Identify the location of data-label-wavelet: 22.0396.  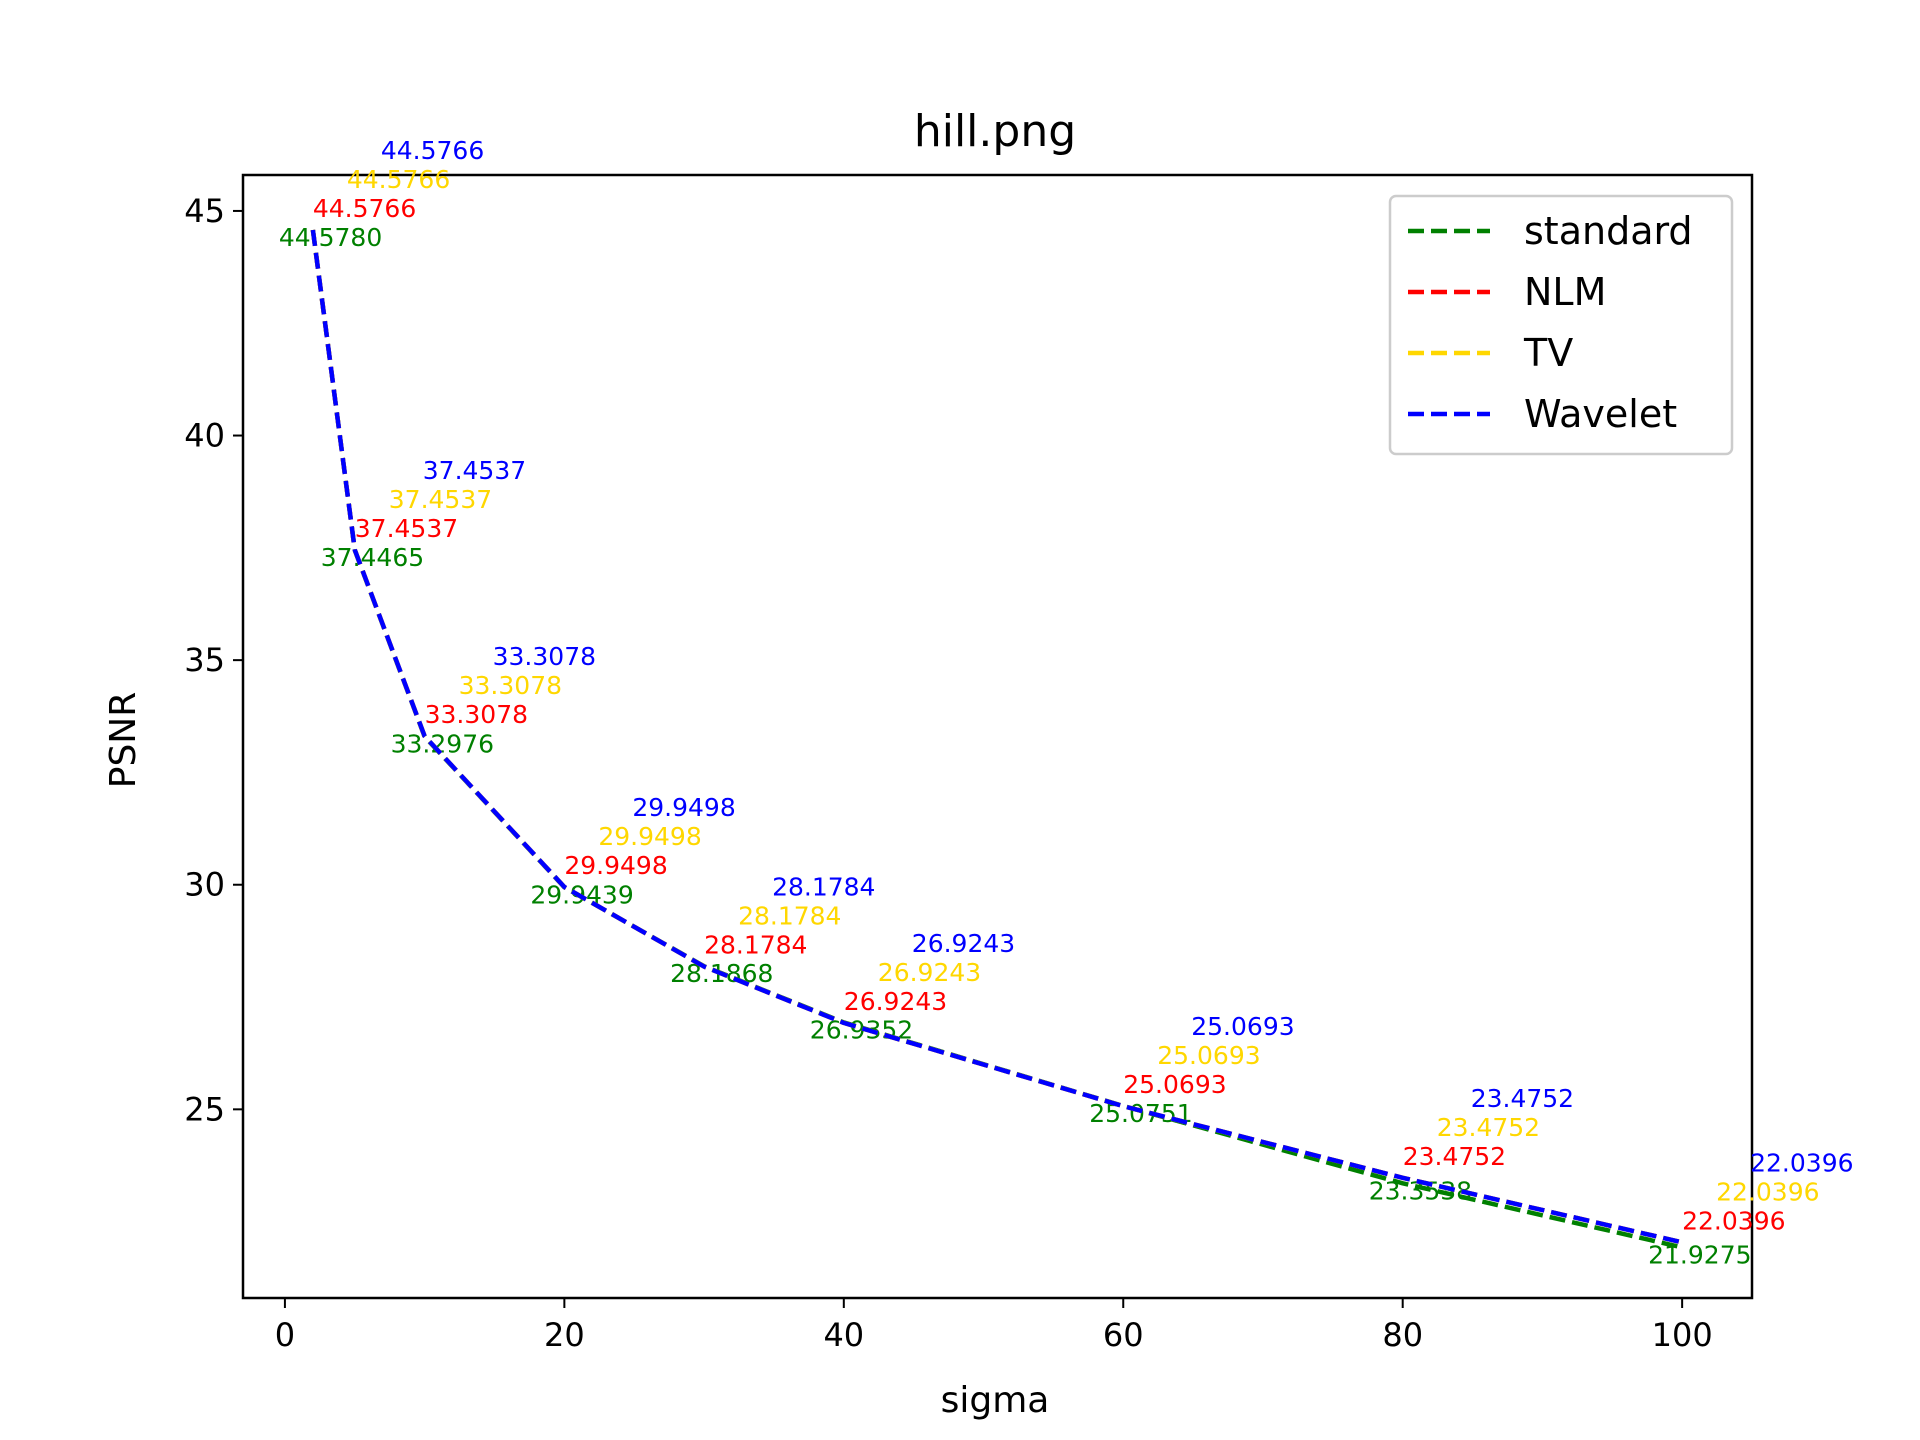
(1801, 1162).